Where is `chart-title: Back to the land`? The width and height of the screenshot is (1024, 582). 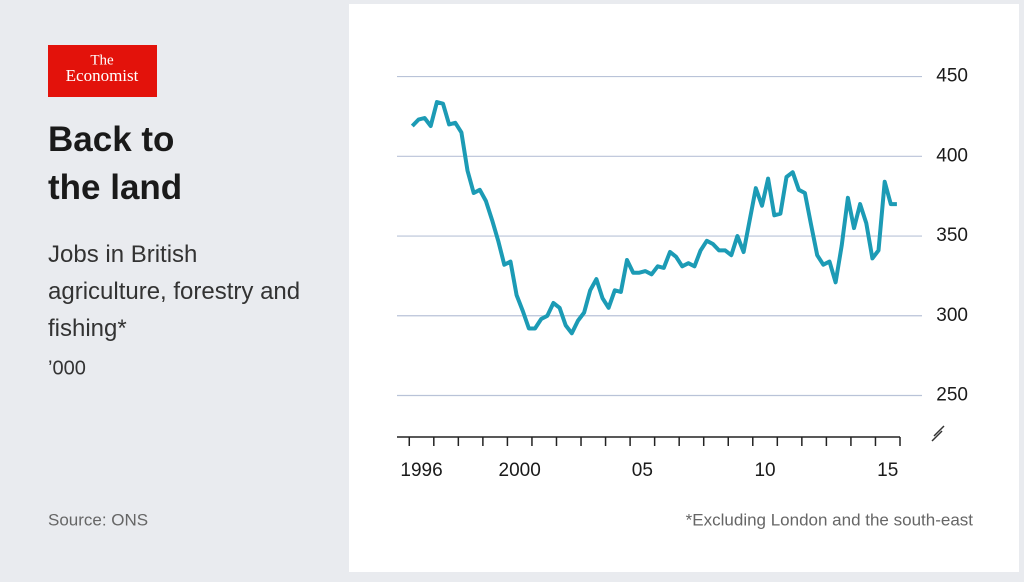 chart-title: Back to the land is located at coordinates (115, 163).